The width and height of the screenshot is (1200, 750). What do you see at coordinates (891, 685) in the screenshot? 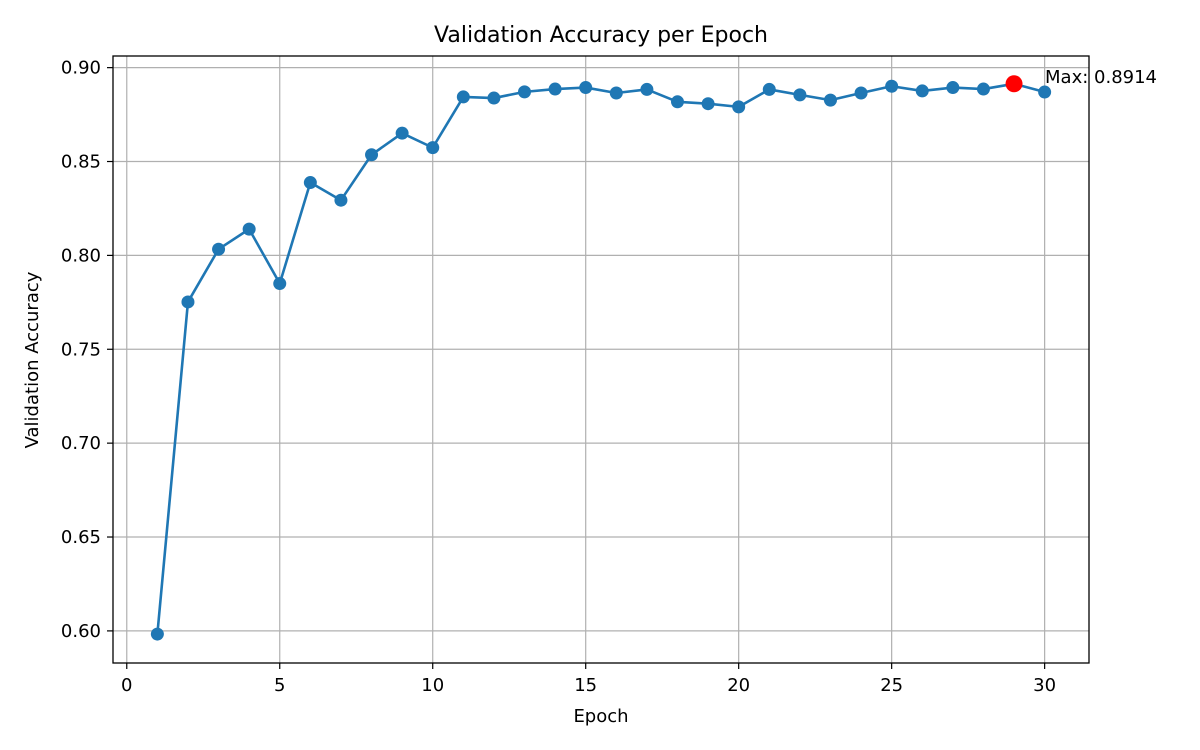
I see `x-tick-label: 25` at bounding box center [891, 685].